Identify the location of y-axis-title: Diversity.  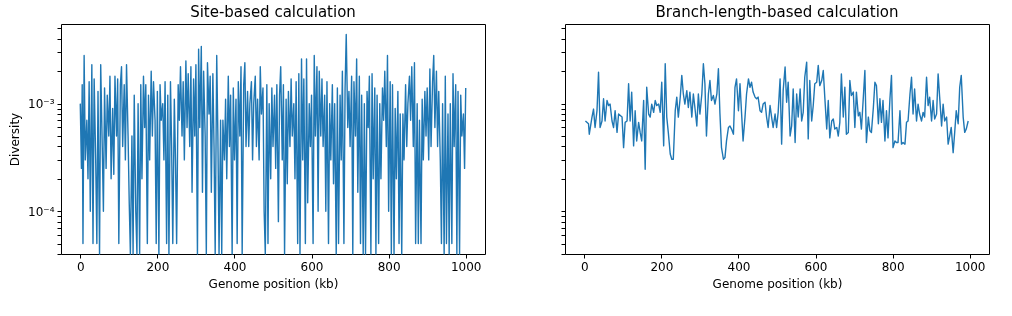
(15, 139).